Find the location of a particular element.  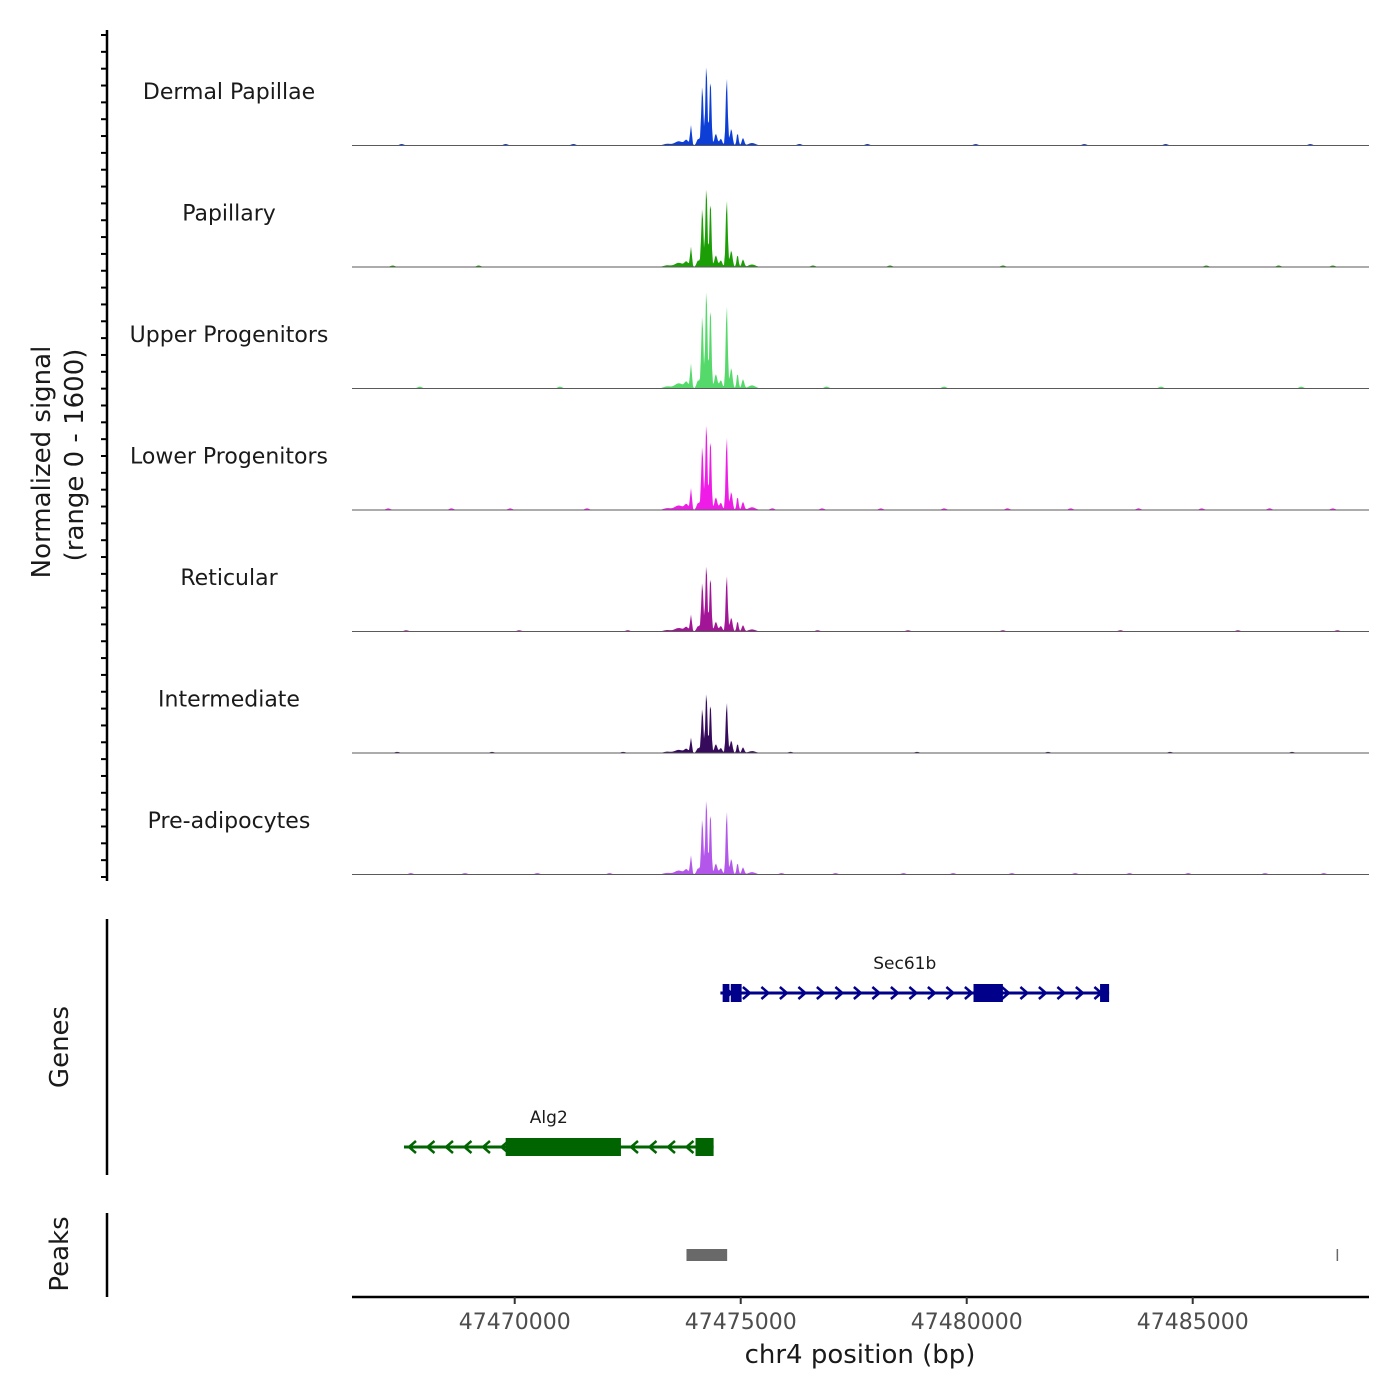

gene-track: Sec61b Alg2 is located at coordinates (607, 1047).